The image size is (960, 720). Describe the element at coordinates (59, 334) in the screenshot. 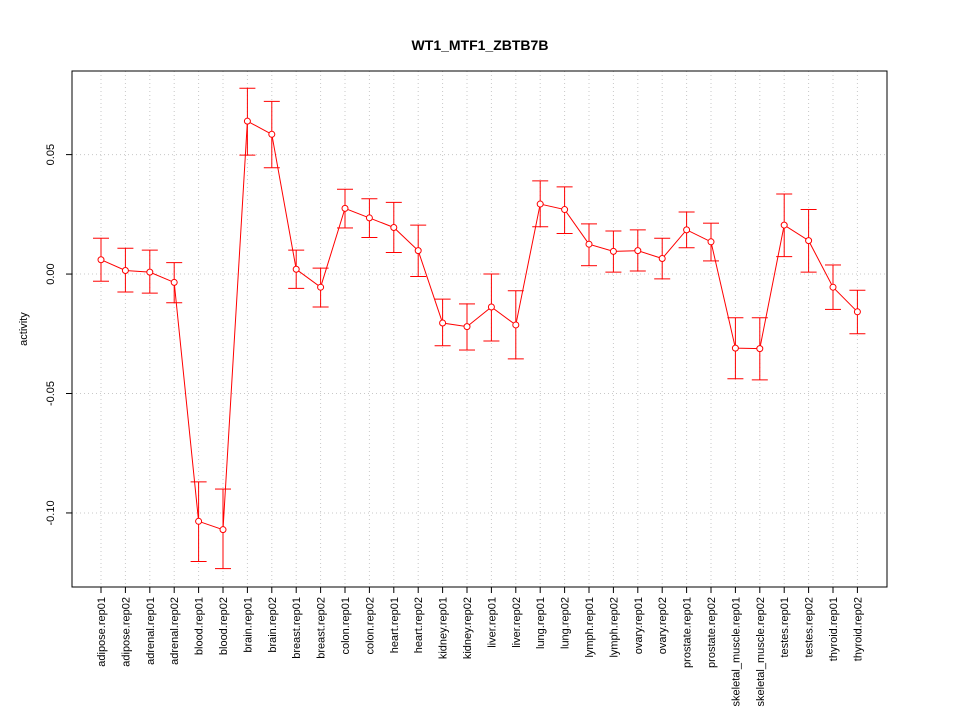

I see `y-axis: -0.10 -0.05 0.00 0.05` at that location.